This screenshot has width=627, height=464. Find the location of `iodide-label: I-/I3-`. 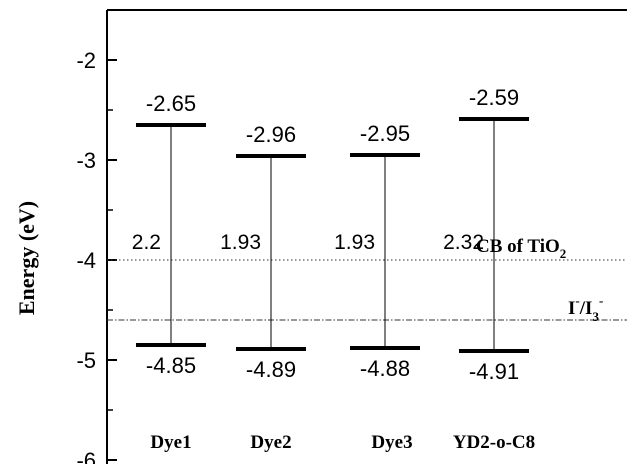

iodide-label: I-/I3- is located at coordinates (585, 308).